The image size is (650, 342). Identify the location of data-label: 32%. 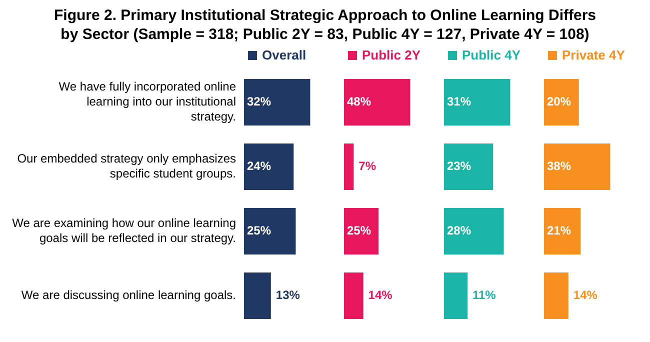
(259, 101).